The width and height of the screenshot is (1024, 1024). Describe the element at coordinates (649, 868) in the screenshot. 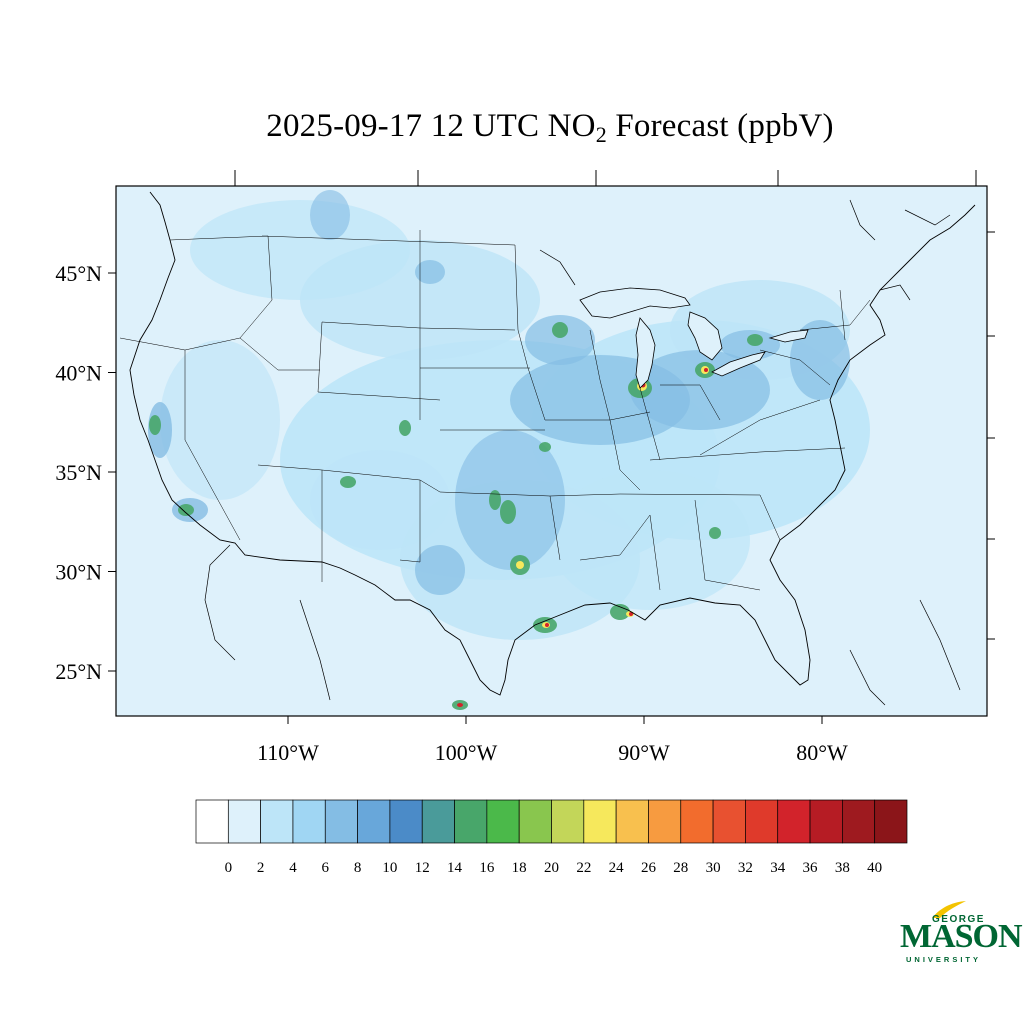

I see `colorbar-label: 26` at that location.